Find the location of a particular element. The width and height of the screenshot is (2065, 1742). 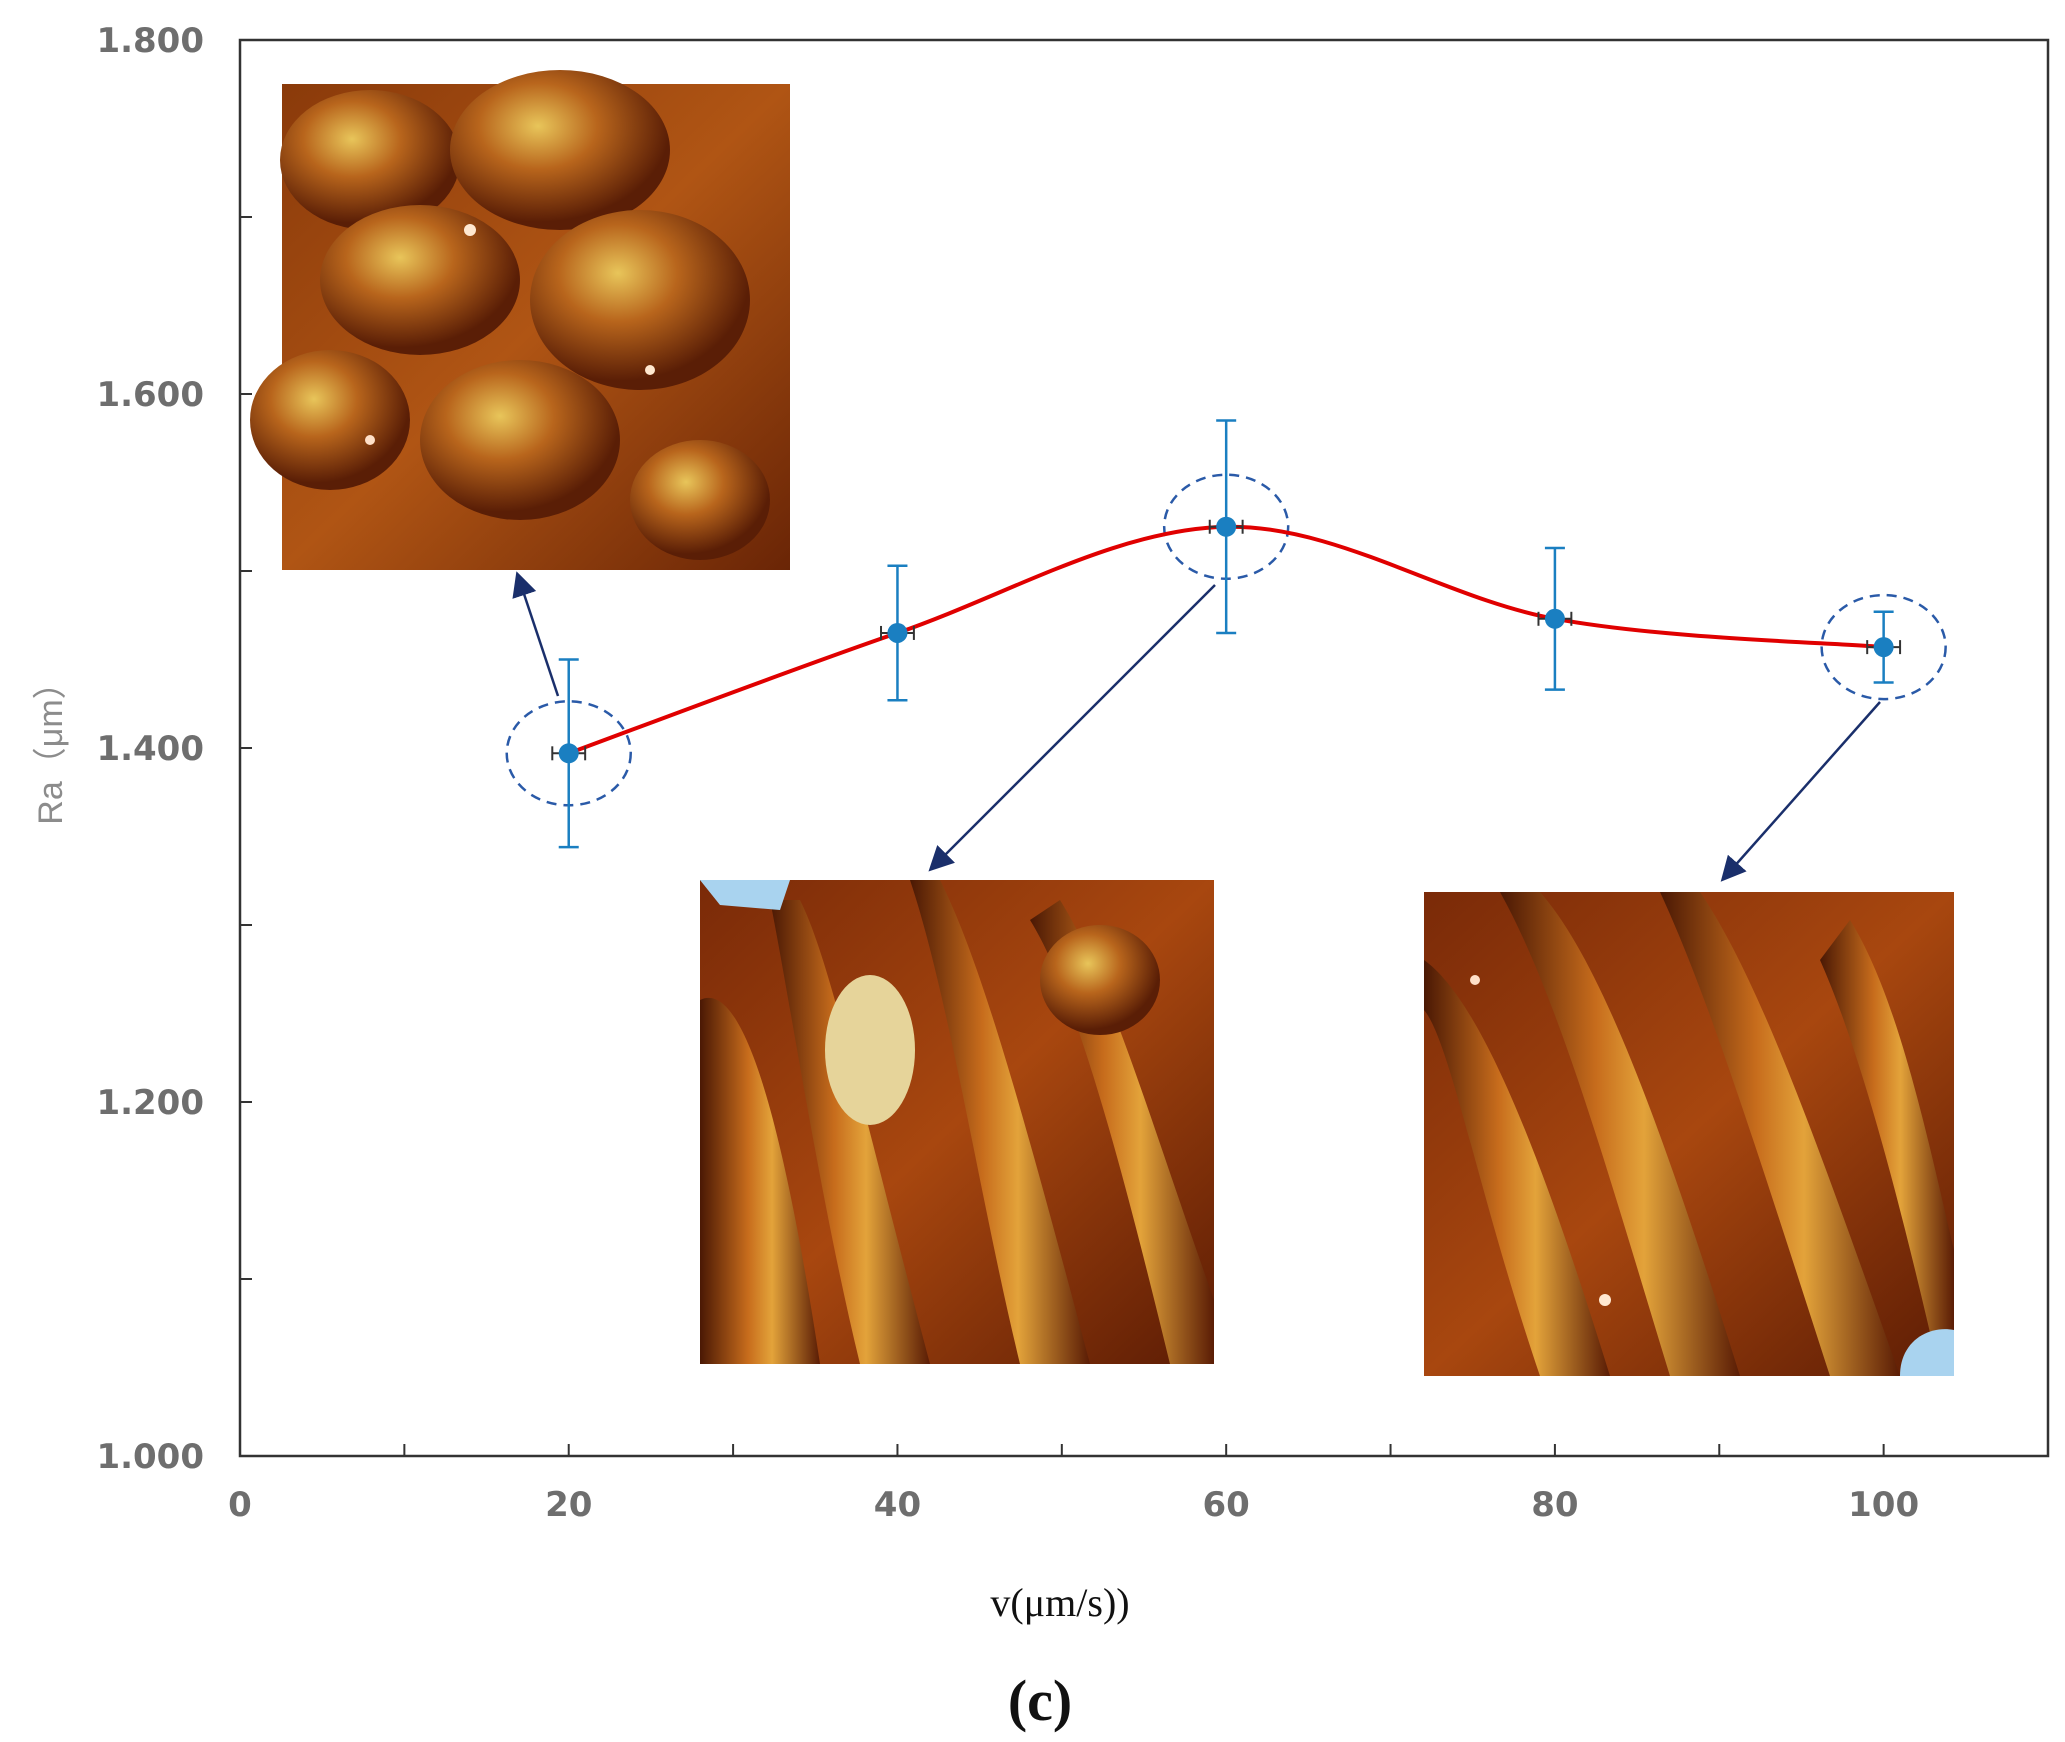

x-tick-label: 40 is located at coordinates (897, 1505).